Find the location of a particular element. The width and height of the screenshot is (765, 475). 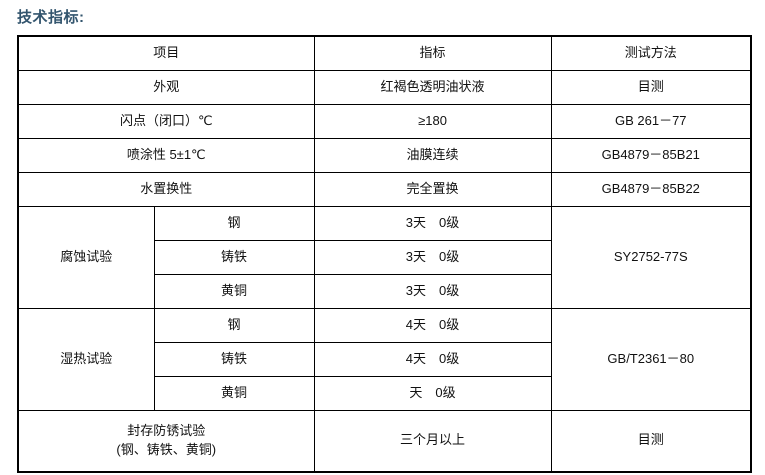

page-title: 技术指标: is located at coordinates (51, 17).